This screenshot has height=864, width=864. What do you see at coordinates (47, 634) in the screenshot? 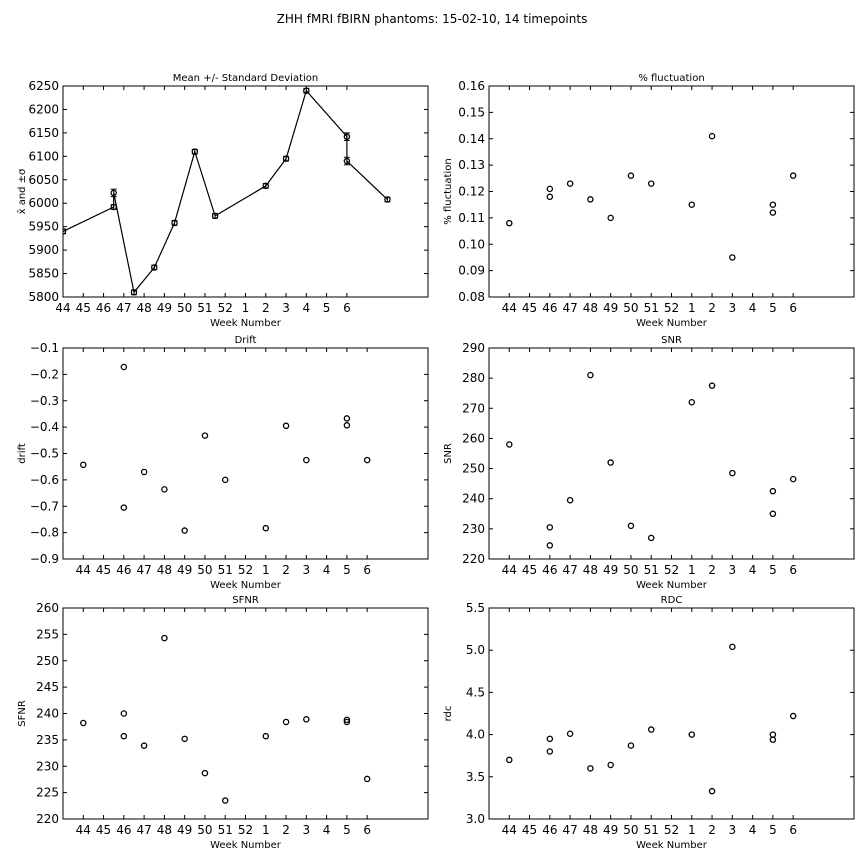
I see `y-tick-label: 255` at bounding box center [47, 634].